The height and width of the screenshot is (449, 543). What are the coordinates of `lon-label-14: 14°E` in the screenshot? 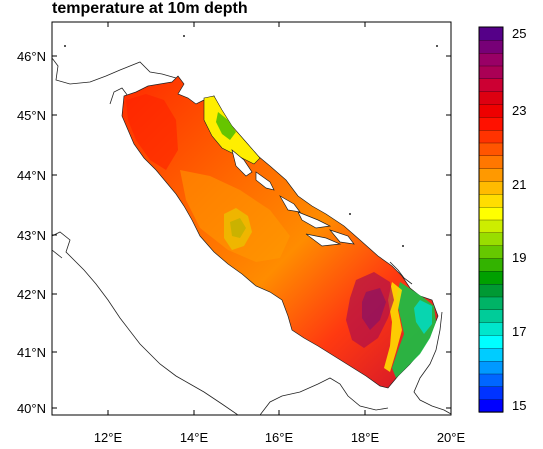 It's located at (194, 437).